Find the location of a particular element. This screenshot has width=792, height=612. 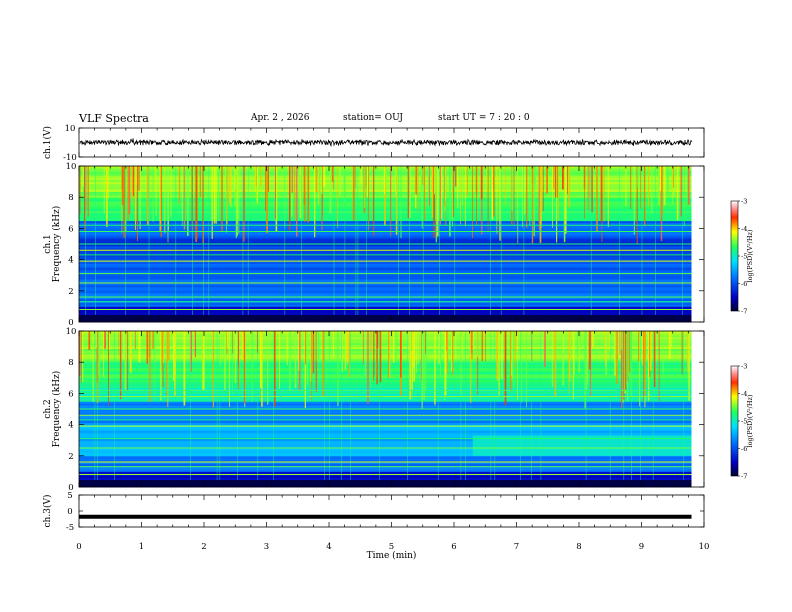

noise-patch is located at coordinates (582, 445).